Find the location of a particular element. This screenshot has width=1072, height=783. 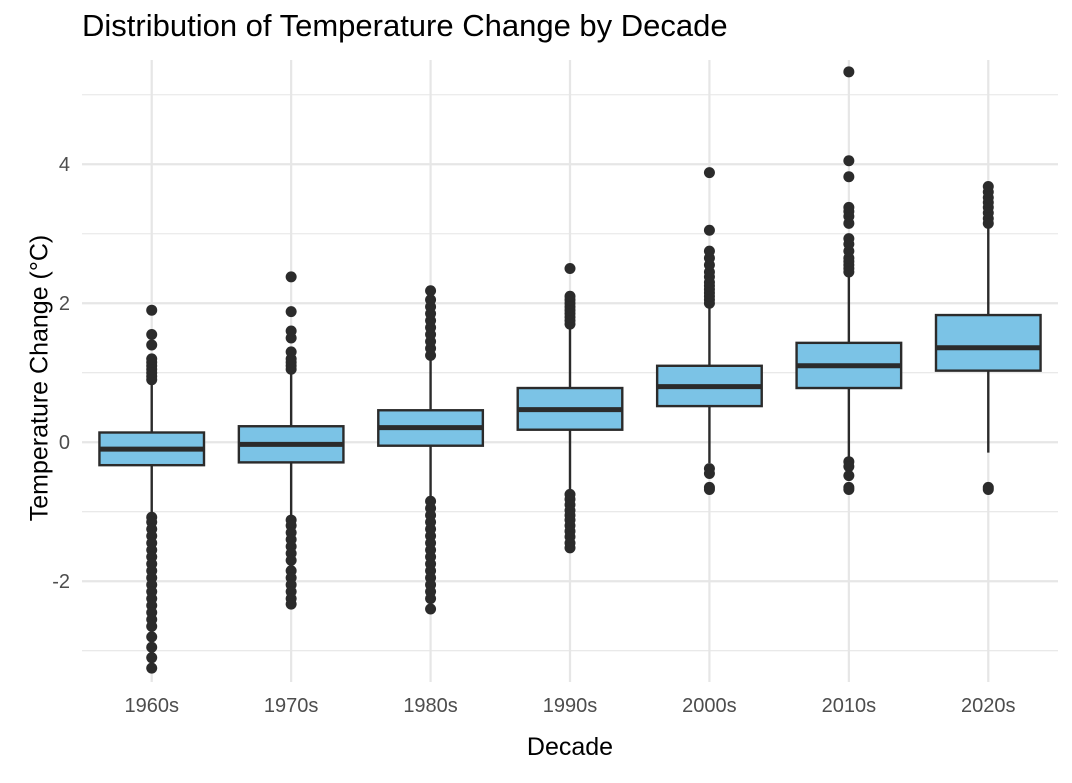

box-1970s is located at coordinates (291, 440).